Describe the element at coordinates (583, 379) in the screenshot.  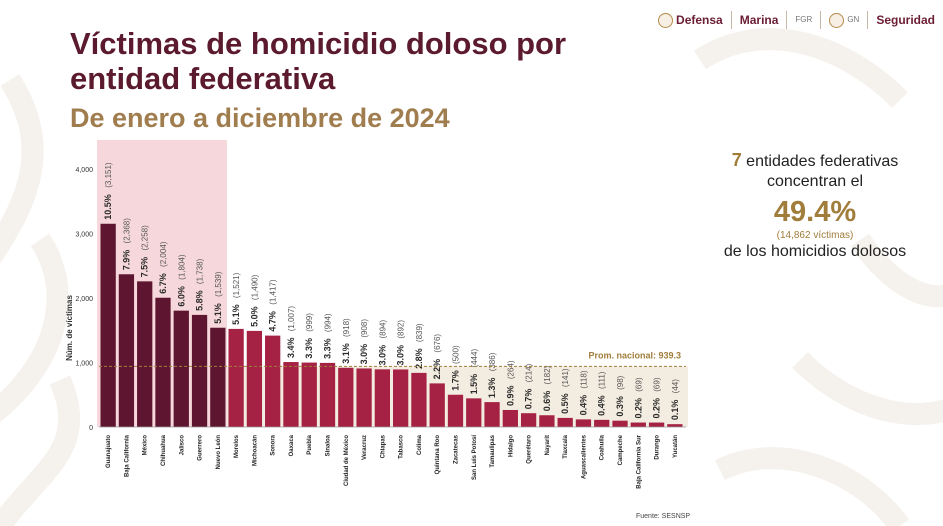
I see `bar-value-label: (118)` at that location.